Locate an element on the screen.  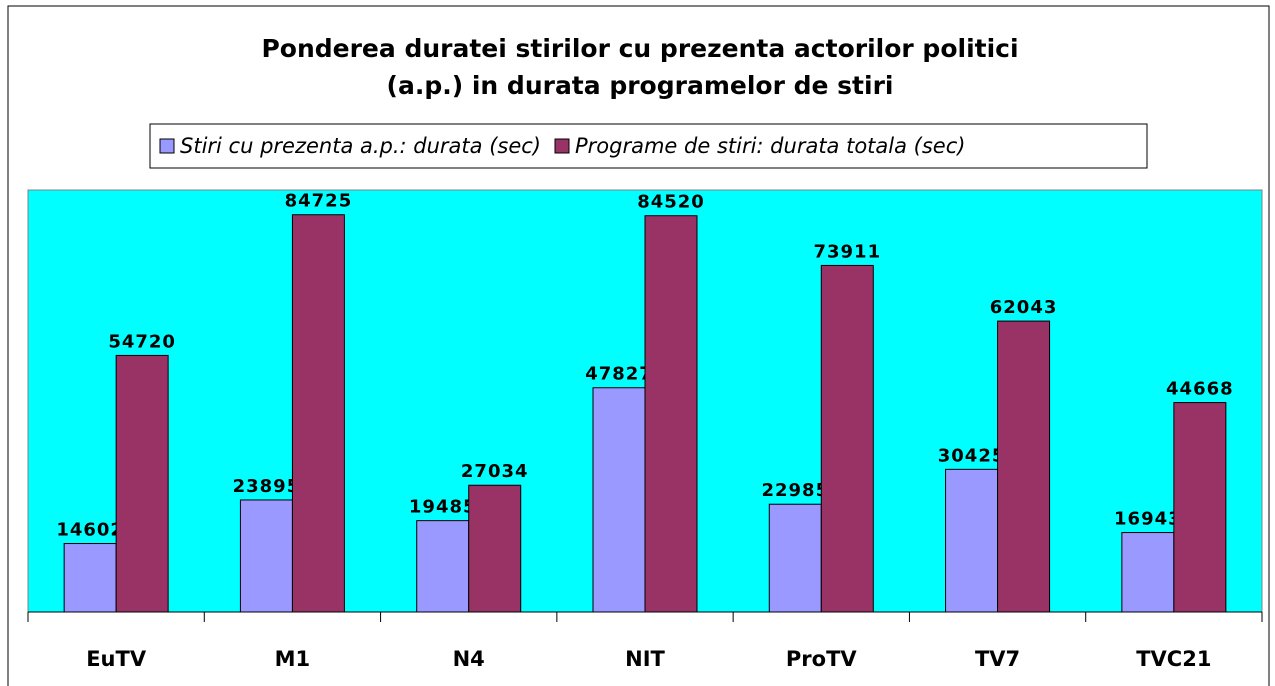
data-label: 19485 is located at coordinates (443, 507).